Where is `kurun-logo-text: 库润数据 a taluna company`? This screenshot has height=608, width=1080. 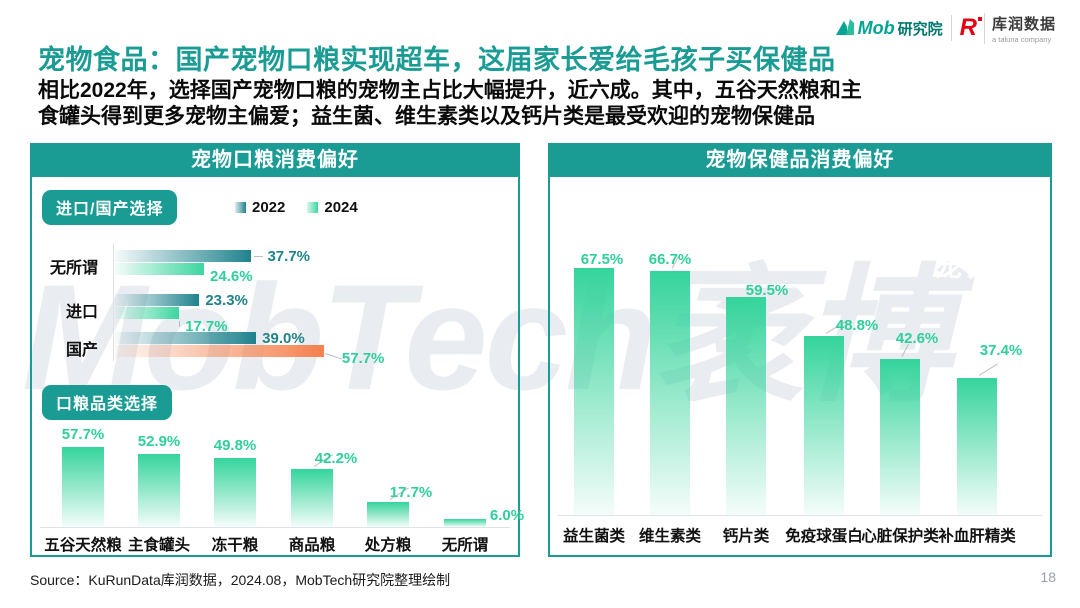
kurun-logo-text: 库润数据 a taluna company is located at coordinates (1019, 28).